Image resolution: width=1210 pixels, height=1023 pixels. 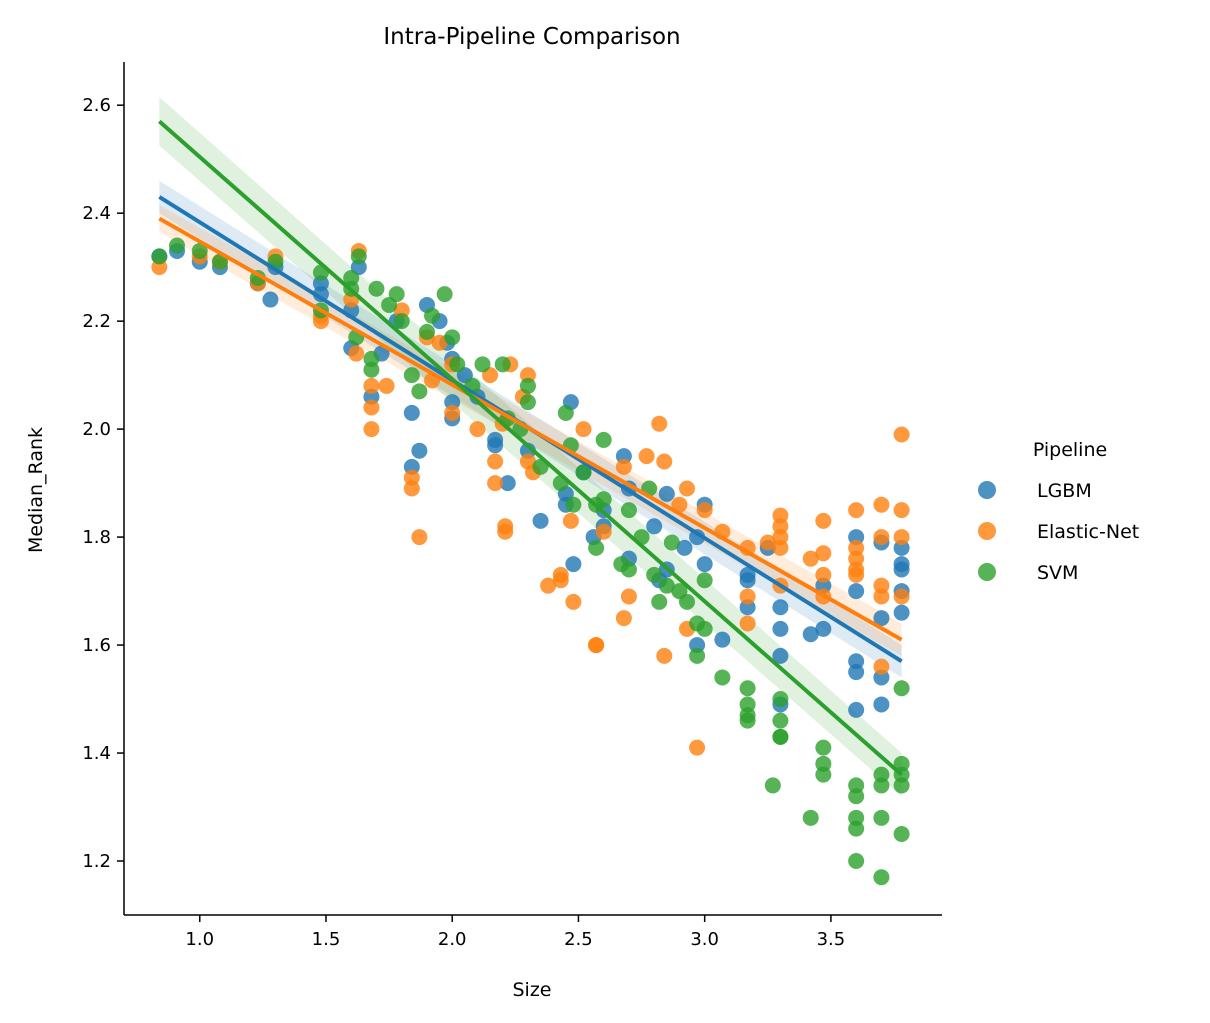 I want to click on x-tick-label: 3.0, so click(x=704, y=939).